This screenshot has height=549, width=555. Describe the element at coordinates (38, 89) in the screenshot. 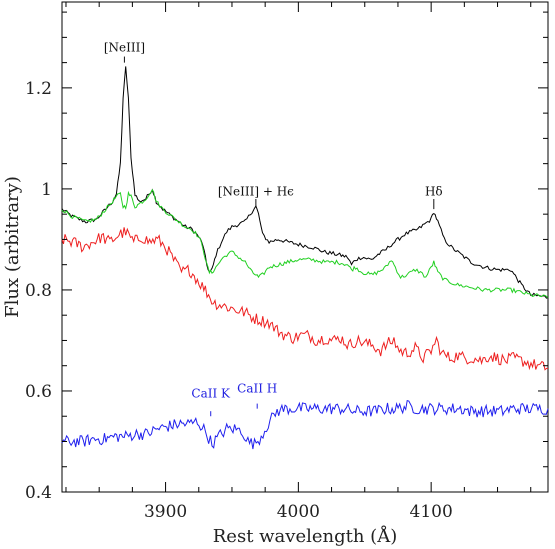

I see `y-tick-label: 1.2` at that location.